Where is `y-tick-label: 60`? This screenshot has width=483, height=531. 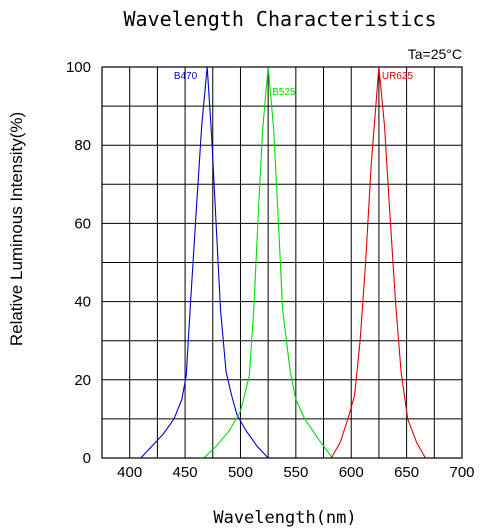
y-tick-label: 60 is located at coordinates (82, 223).